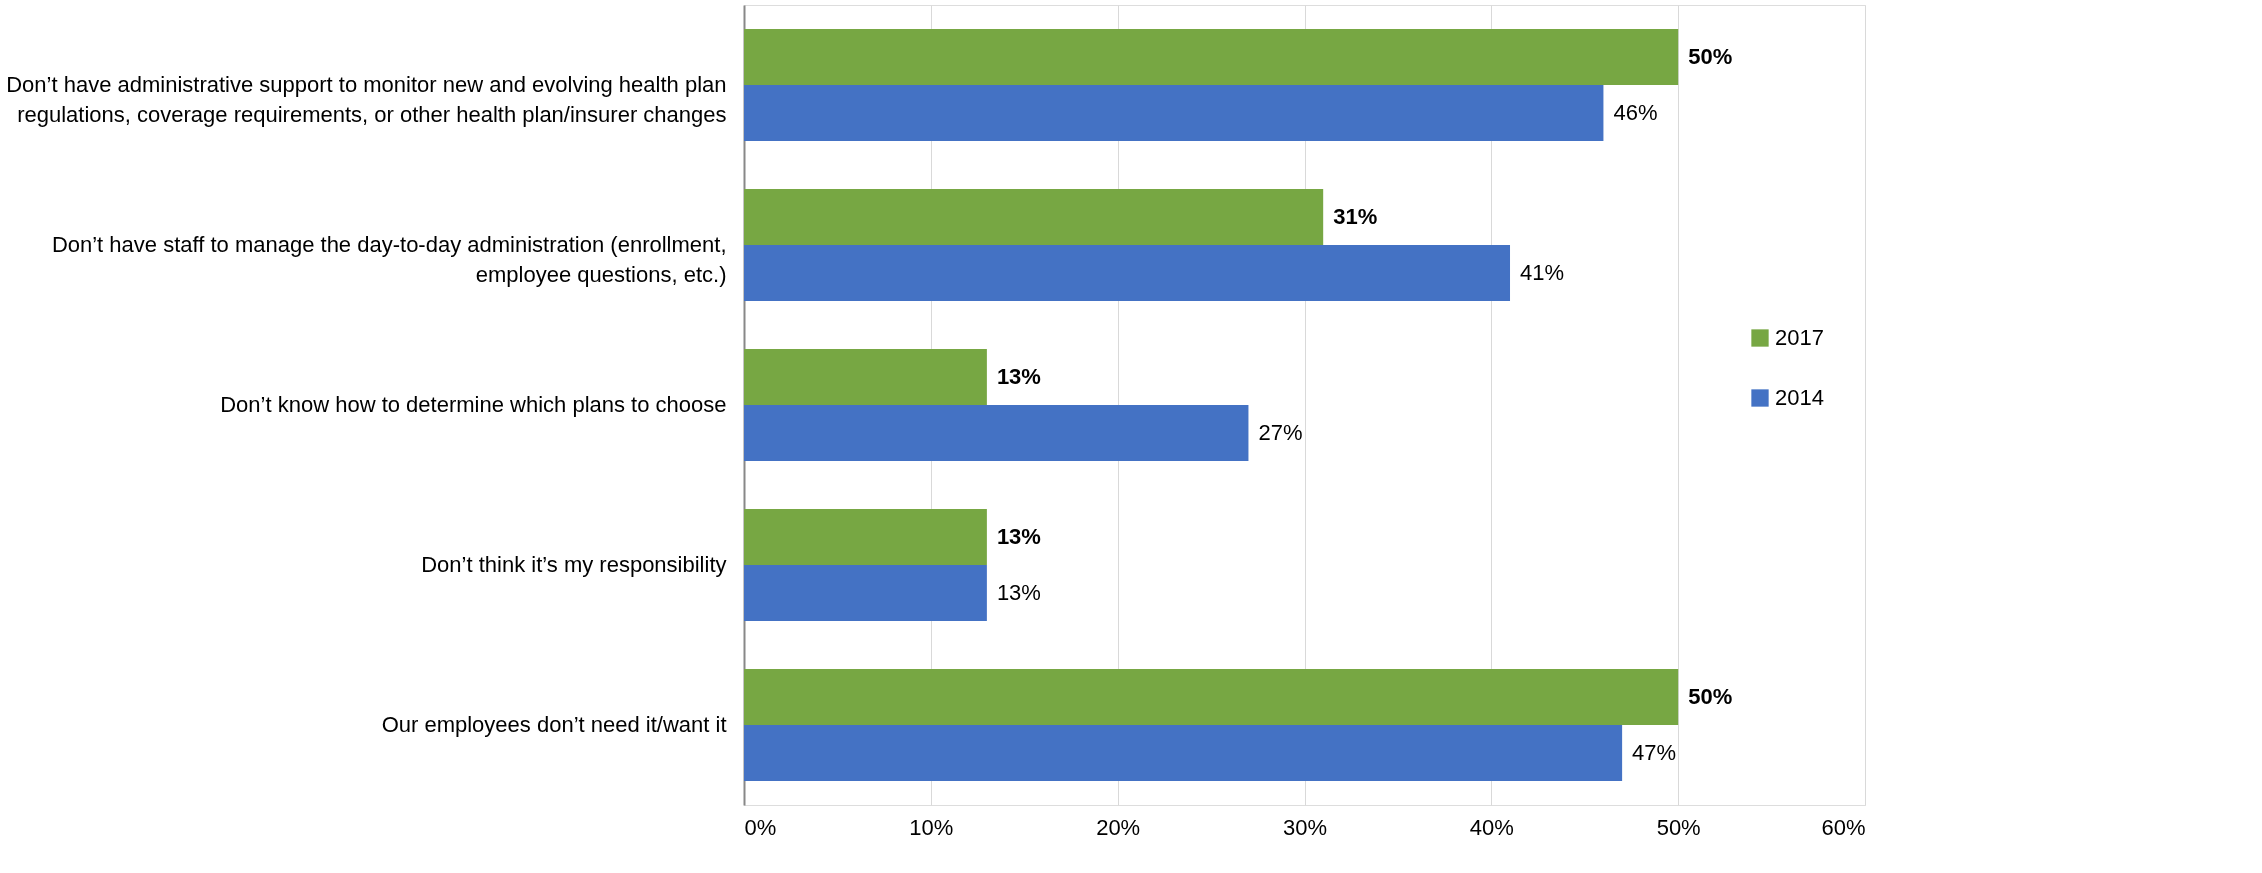 This screenshot has width=2262, height=873. Describe the element at coordinates (1491, 827) in the screenshot. I see `x-tick-label: 40%` at that location.